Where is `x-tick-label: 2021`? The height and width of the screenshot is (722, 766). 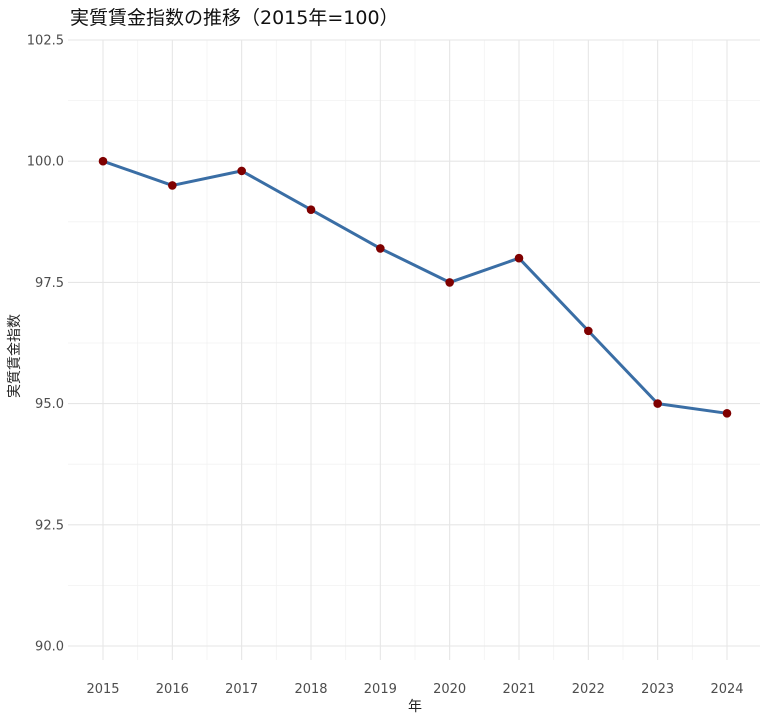 x-tick-label: 2021 is located at coordinates (518, 689).